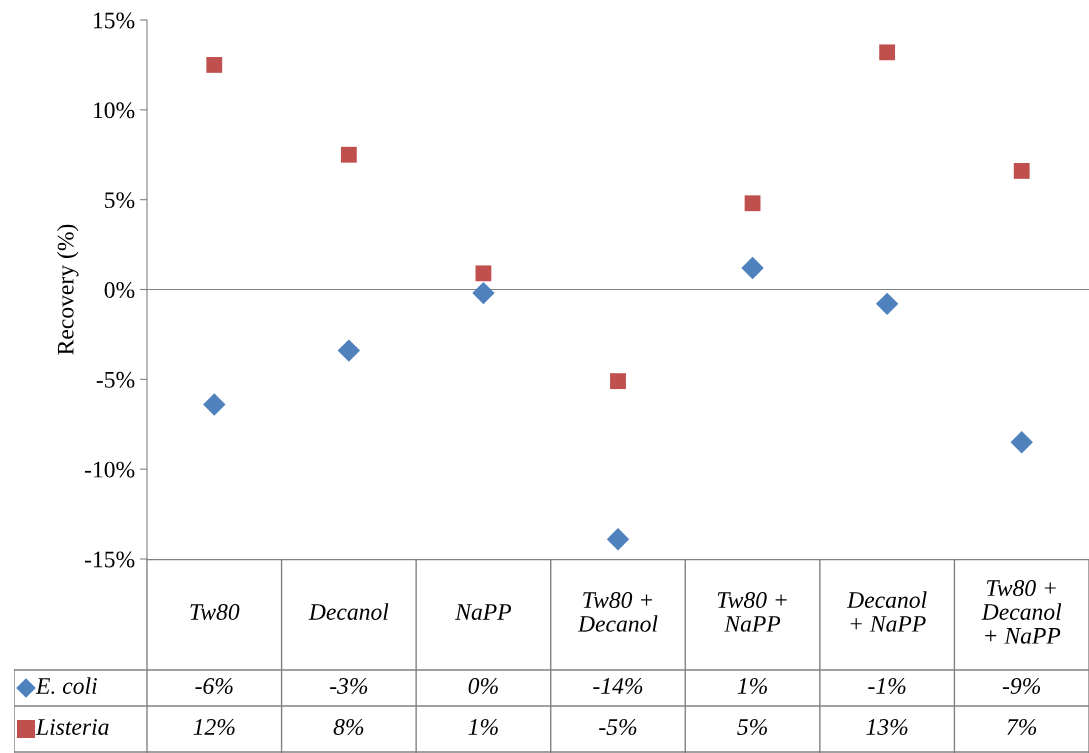 Image resolution: width=1089 pixels, height=753 pixels. What do you see at coordinates (348, 611) in the screenshot?
I see `x-tick-label: Decanol` at bounding box center [348, 611].